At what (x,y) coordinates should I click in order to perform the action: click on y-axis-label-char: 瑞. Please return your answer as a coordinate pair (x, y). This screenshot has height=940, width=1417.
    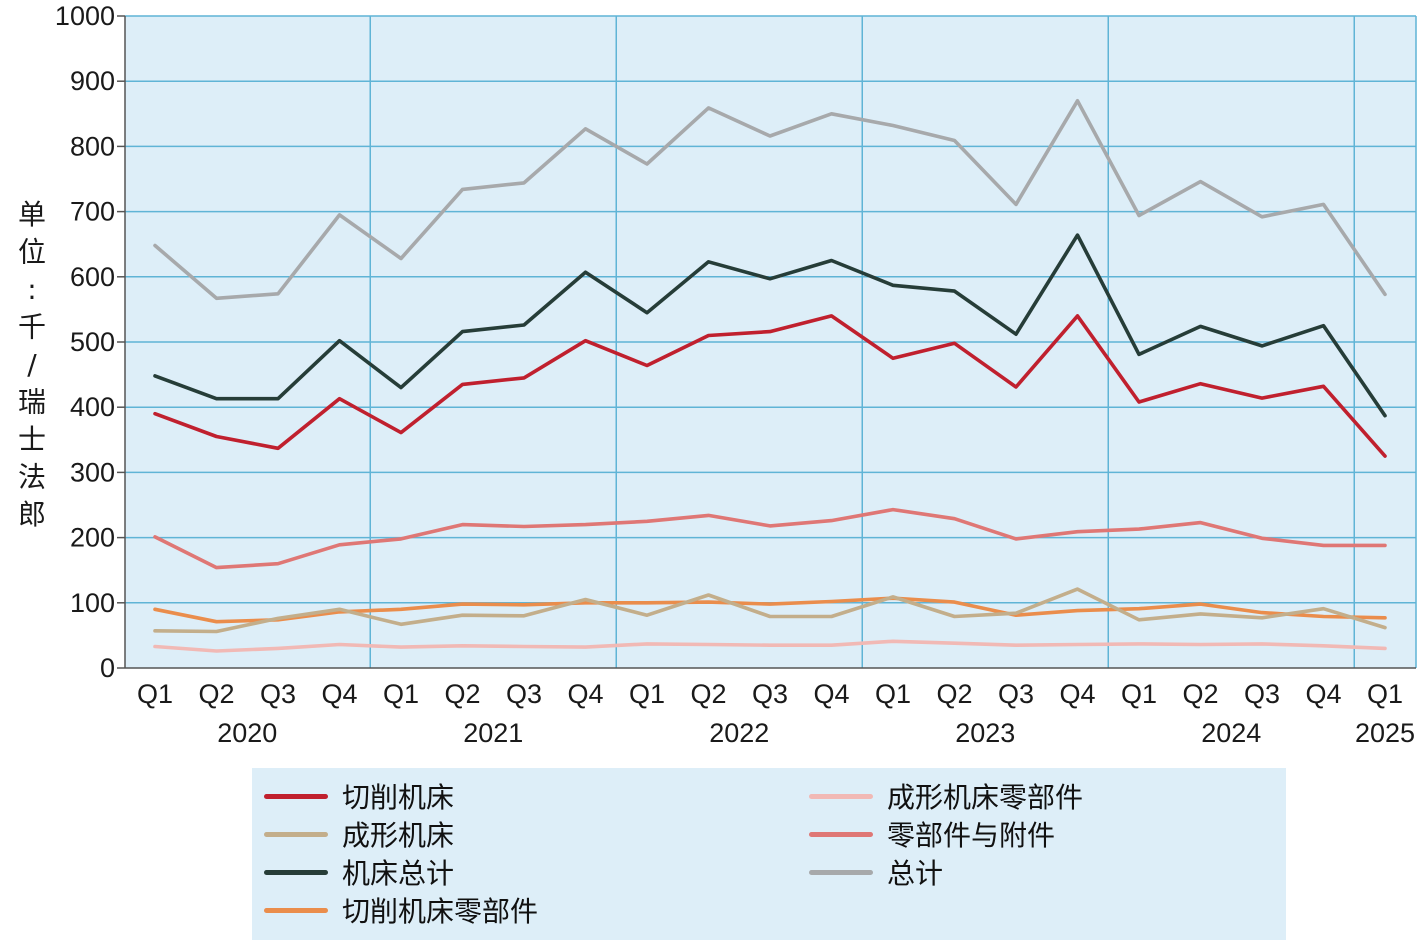
    Looking at the image, I should click on (32, 402).